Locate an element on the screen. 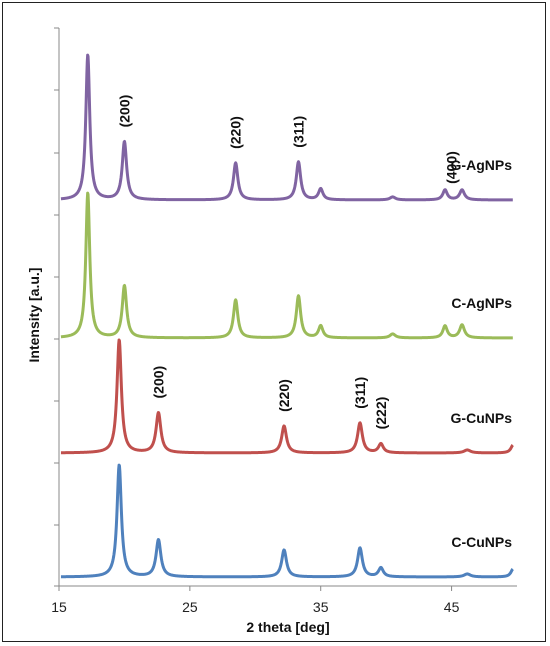 This screenshot has height=646, width=550. y-ticks is located at coordinates (56, 307).